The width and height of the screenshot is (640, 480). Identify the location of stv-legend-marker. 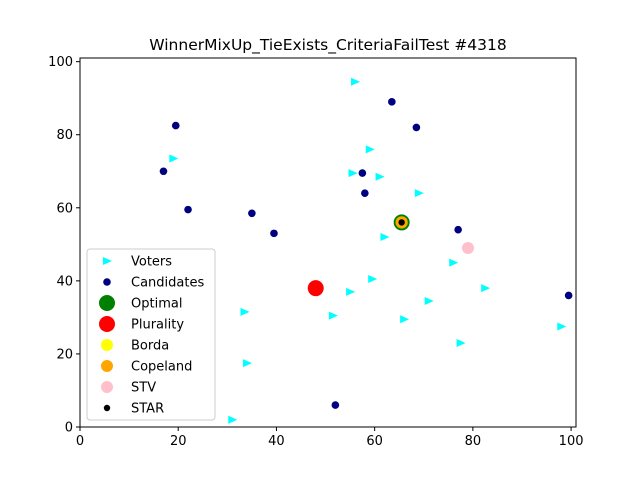
(107, 387).